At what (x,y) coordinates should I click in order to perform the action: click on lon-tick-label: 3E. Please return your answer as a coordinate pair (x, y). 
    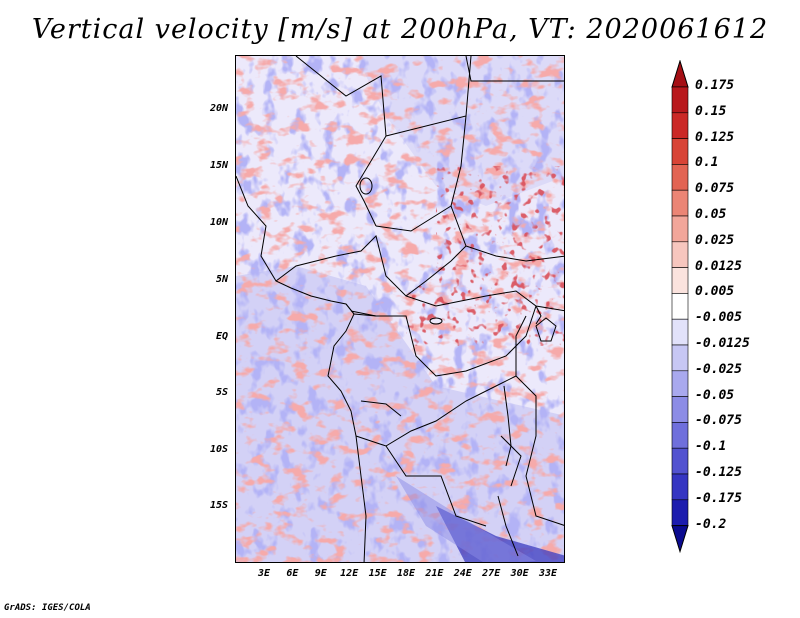
    Looking at the image, I should click on (264, 573).